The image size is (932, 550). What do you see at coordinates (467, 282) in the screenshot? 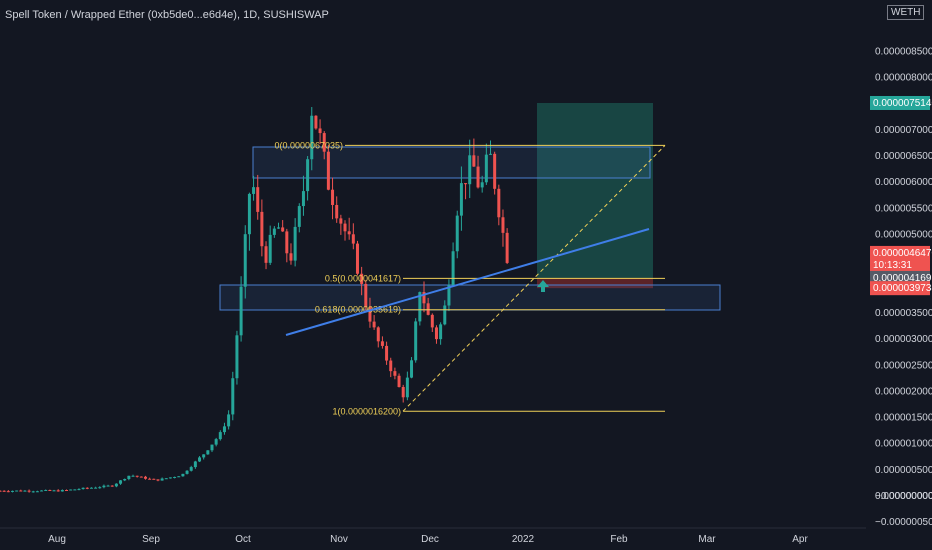
I see `trendline` at bounding box center [467, 282].